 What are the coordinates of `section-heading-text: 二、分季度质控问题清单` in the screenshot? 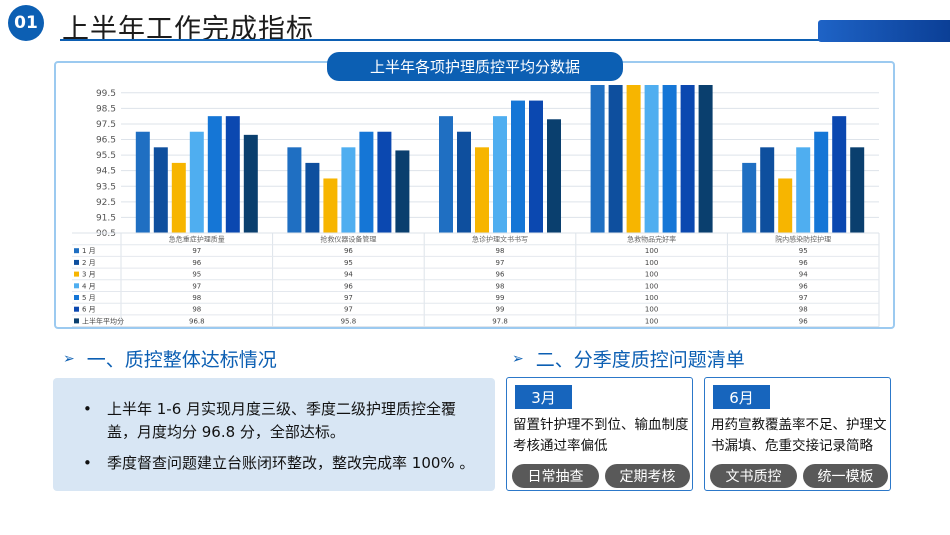 It's located at (640, 360).